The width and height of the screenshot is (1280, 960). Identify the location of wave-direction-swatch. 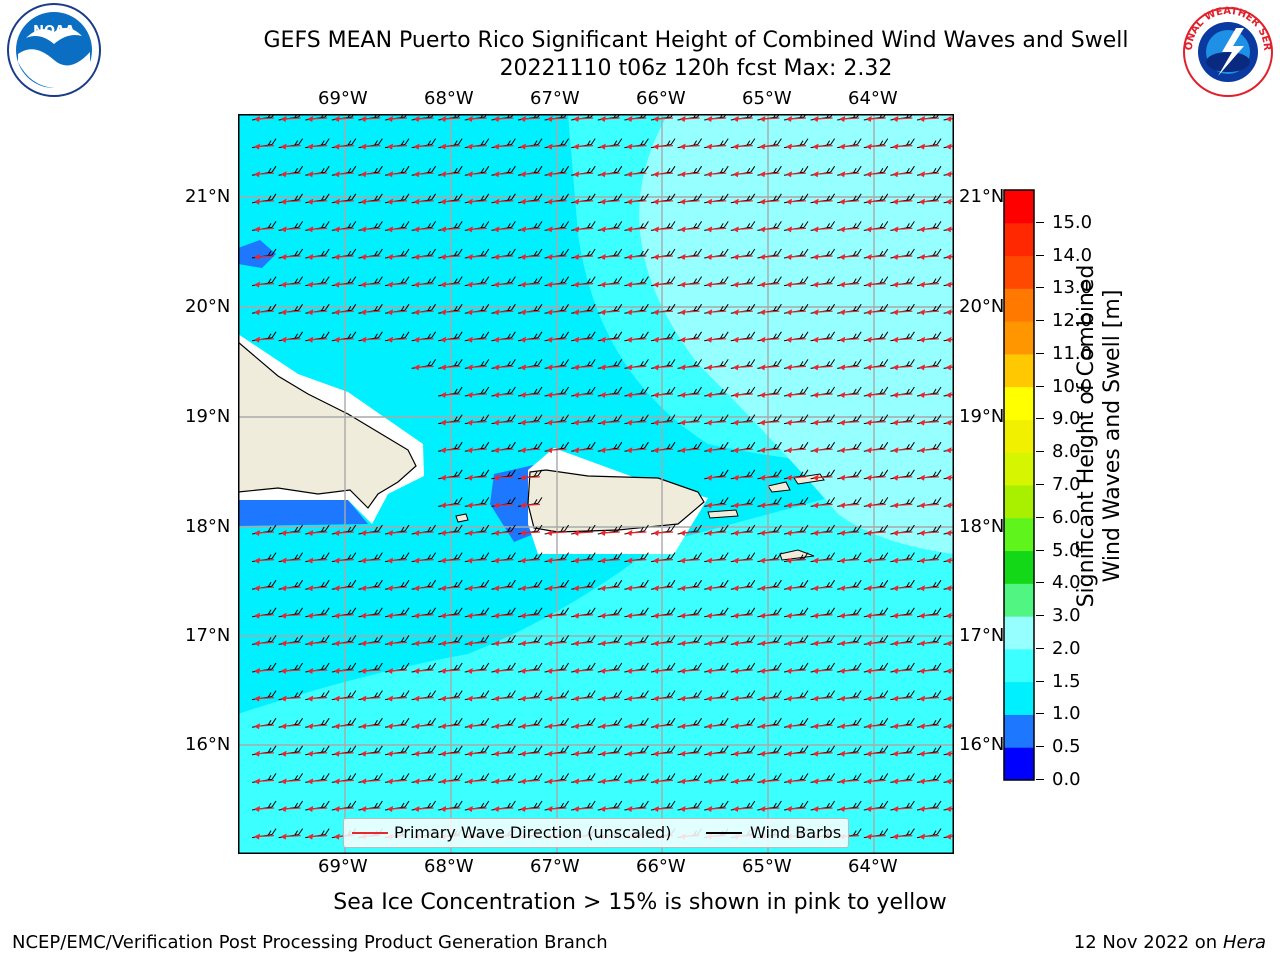
(370, 833).